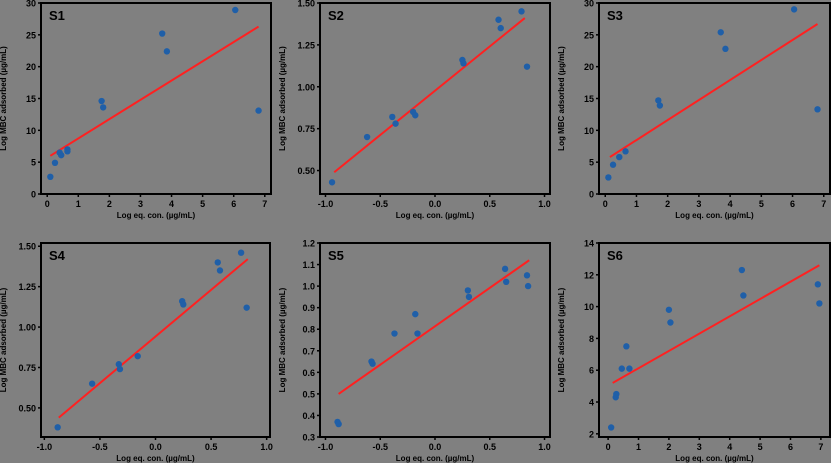 This screenshot has width=831, height=463. Describe the element at coordinates (33, 195) in the screenshot. I see `y-tick-label: 0` at that location.